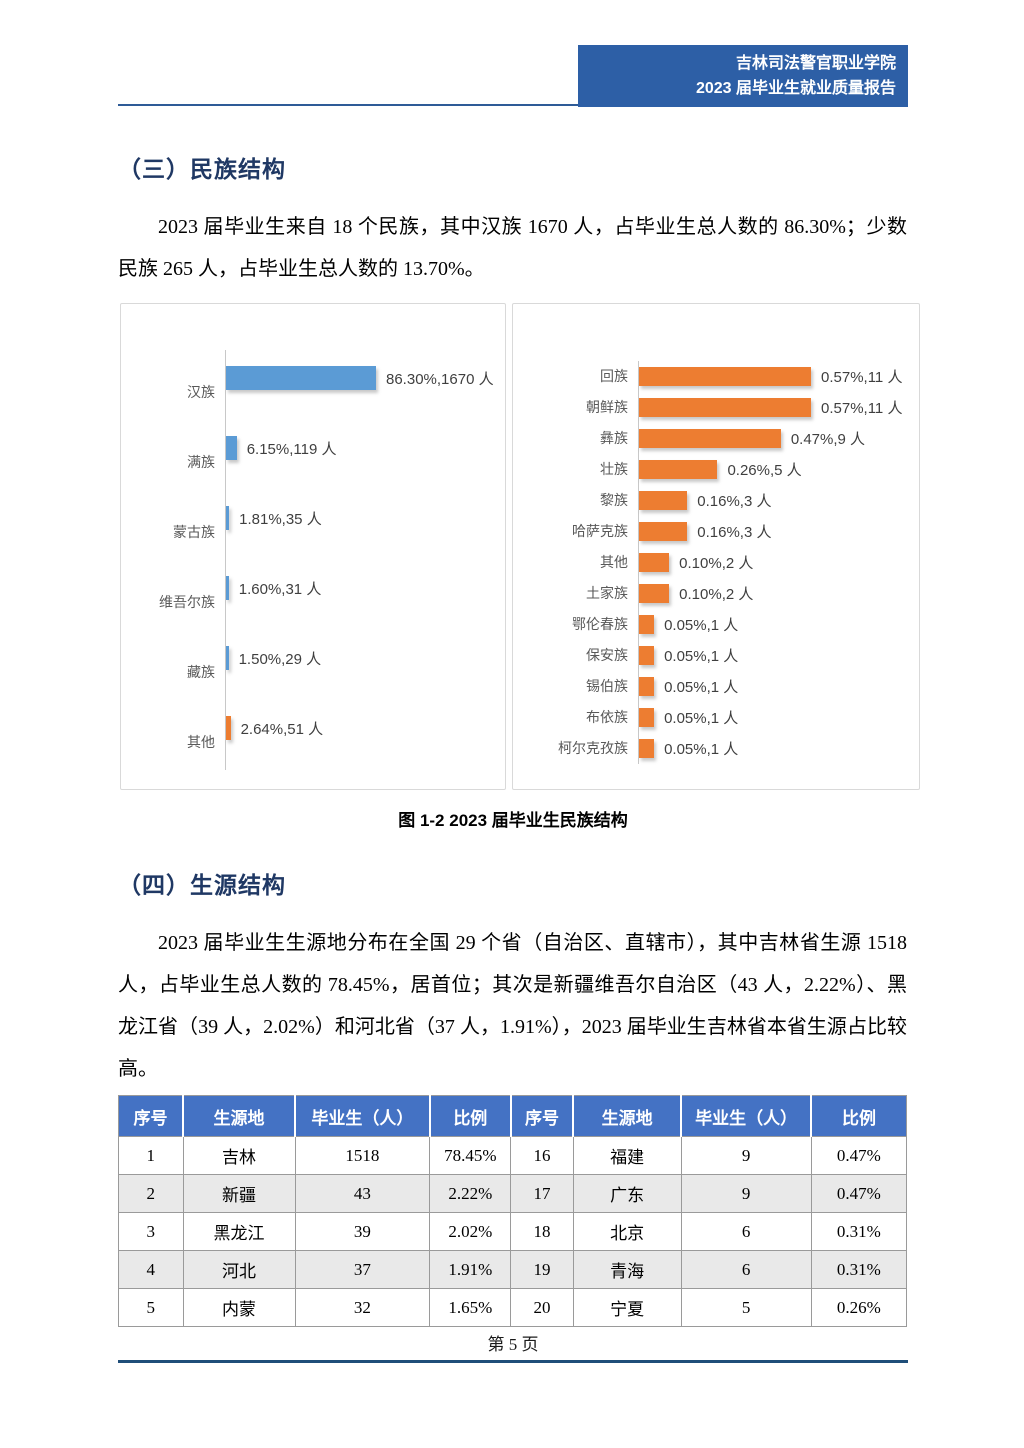  Describe the element at coordinates (746, 1193) in the screenshot. I see `table-cell: 9` at that location.